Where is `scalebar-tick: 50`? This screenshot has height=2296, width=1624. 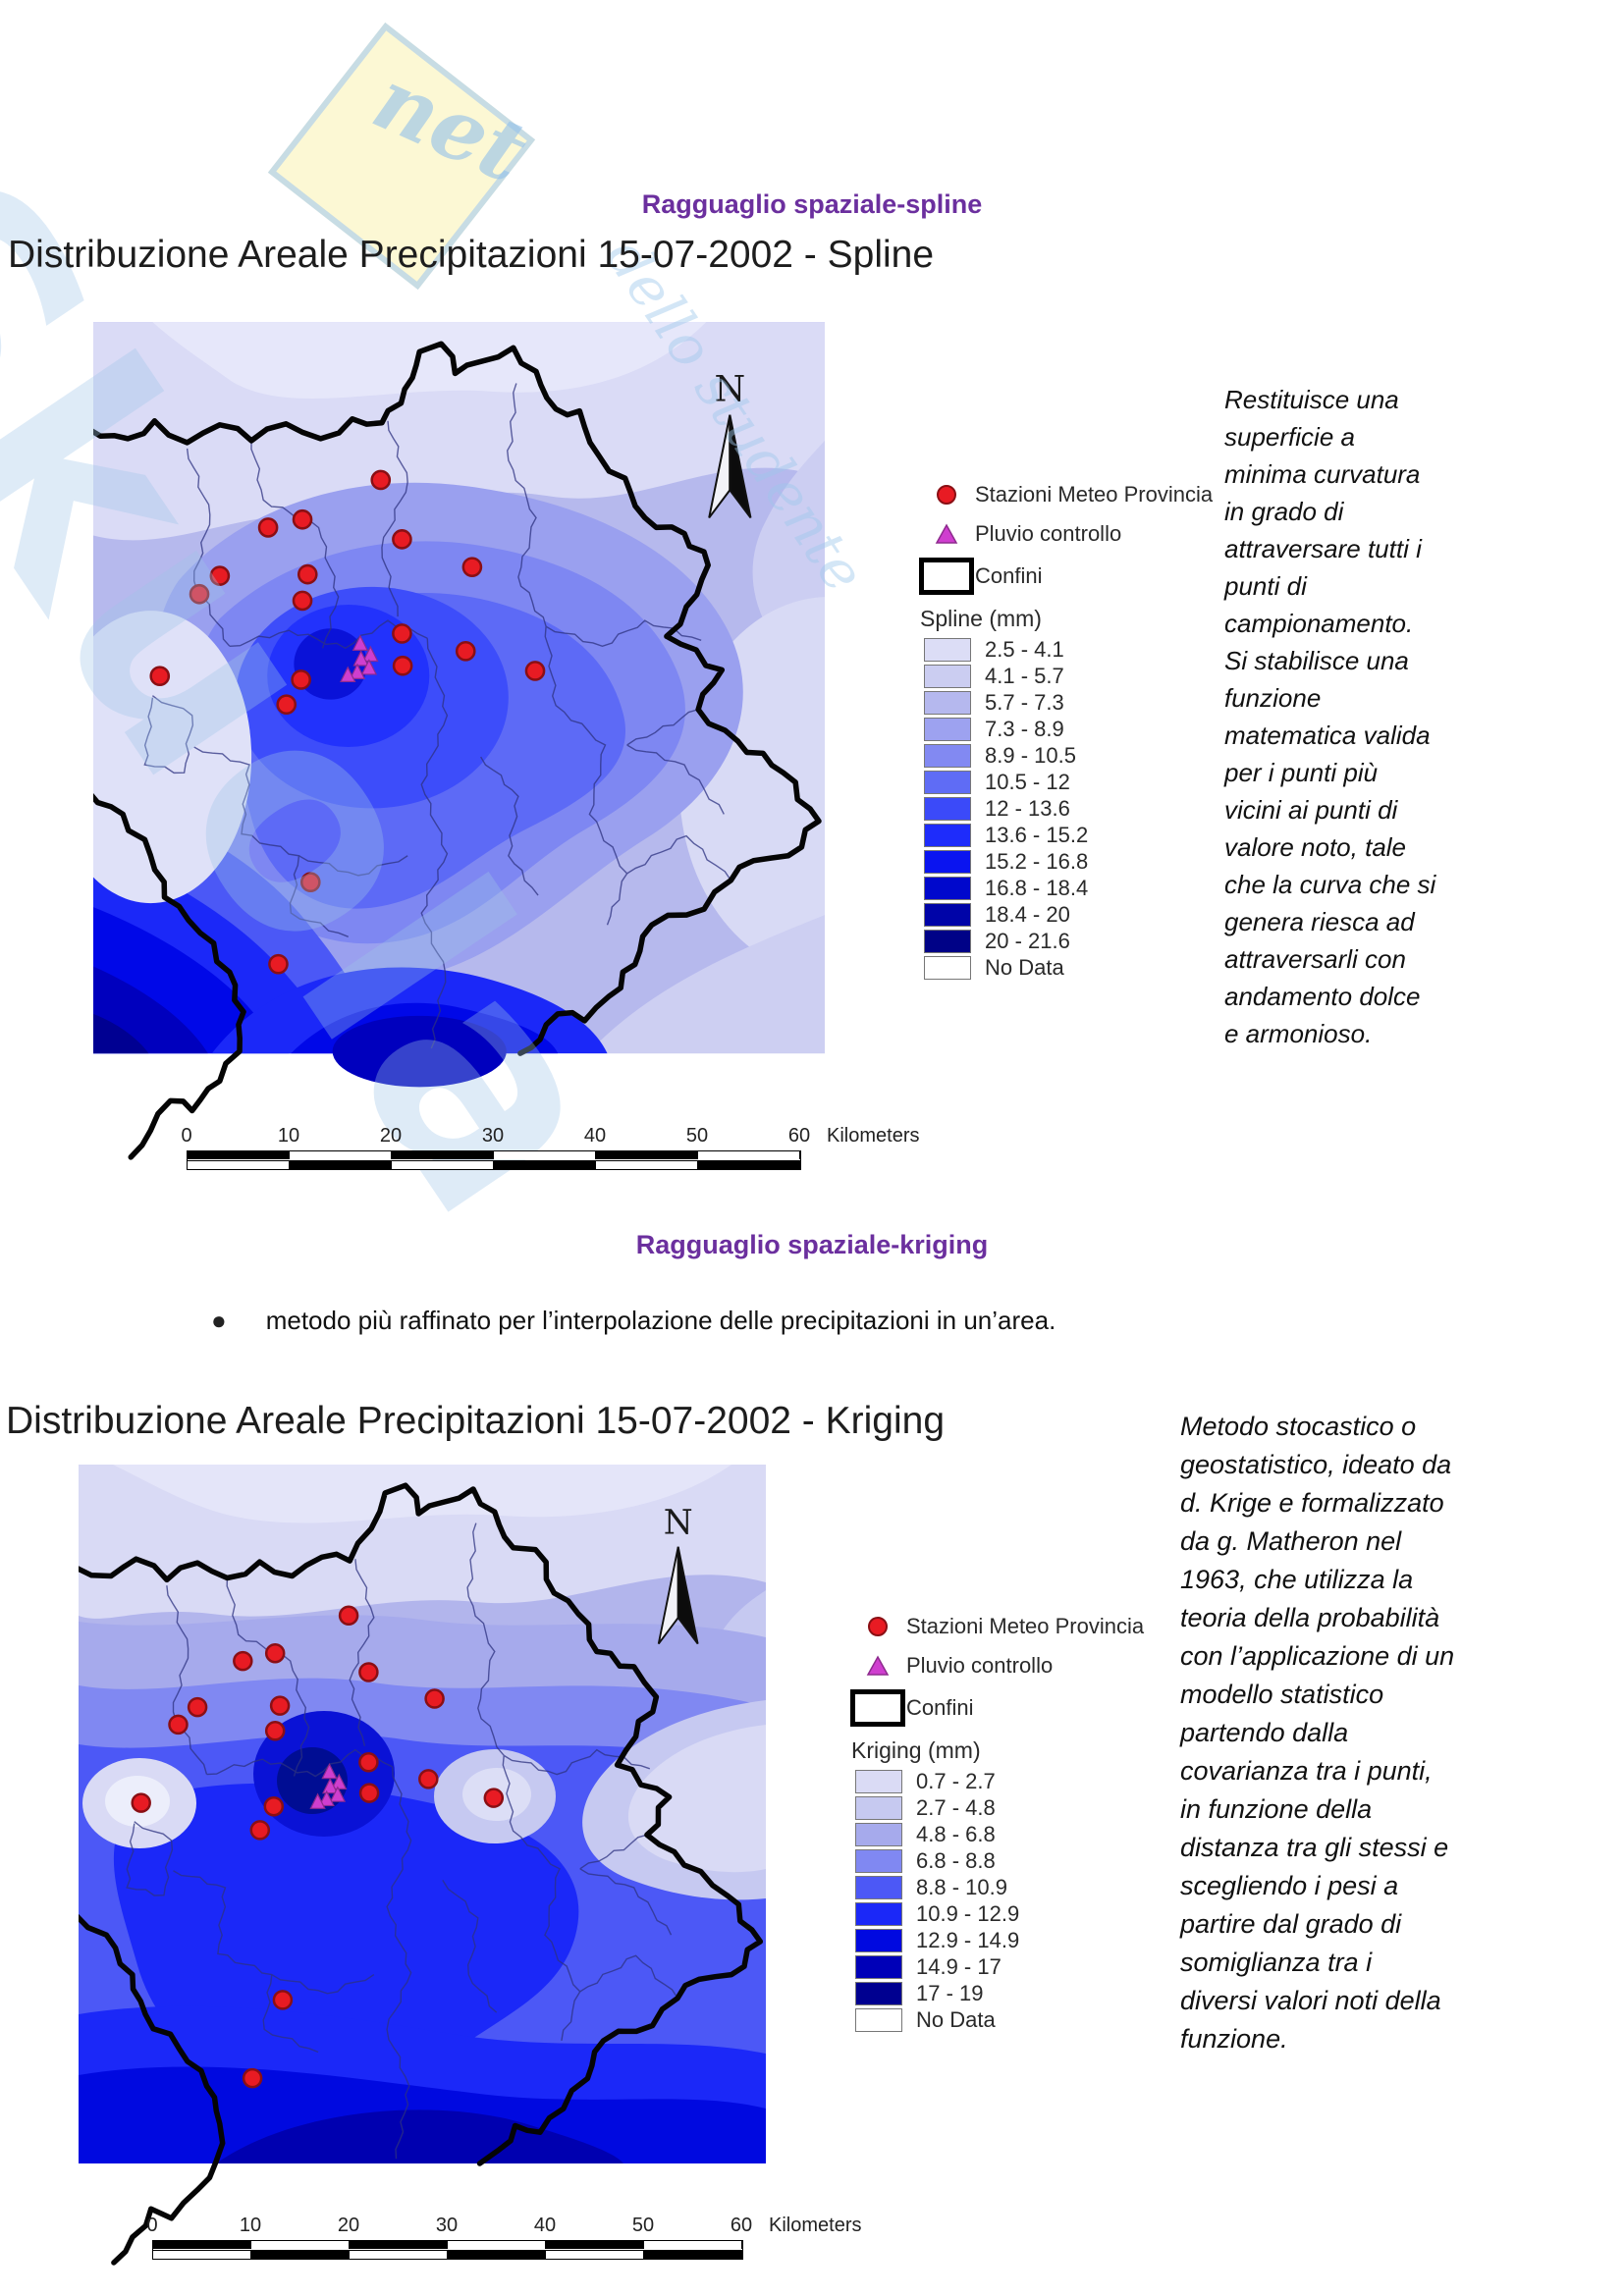 scalebar-tick: 50 is located at coordinates (643, 2225).